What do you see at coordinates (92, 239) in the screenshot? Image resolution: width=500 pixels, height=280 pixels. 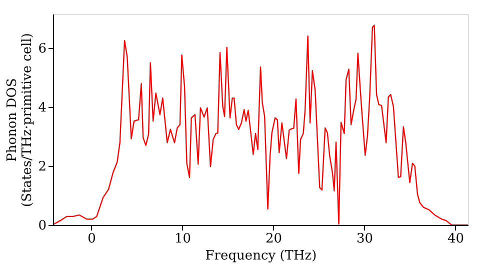 I see `x-tick-label: 0` at bounding box center [92, 239].